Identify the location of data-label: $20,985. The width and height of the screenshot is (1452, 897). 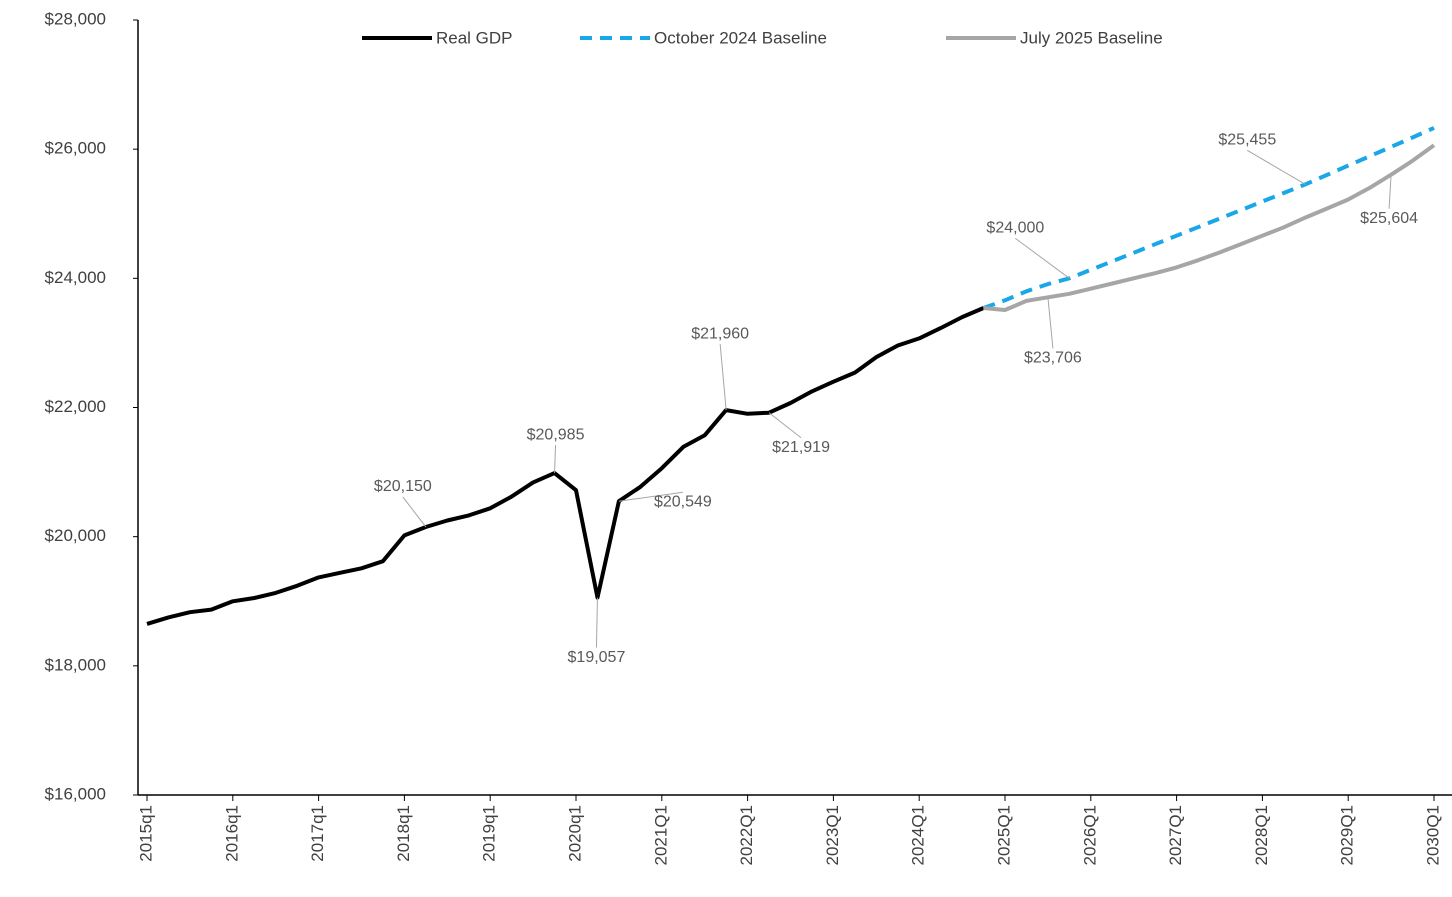
(556, 434).